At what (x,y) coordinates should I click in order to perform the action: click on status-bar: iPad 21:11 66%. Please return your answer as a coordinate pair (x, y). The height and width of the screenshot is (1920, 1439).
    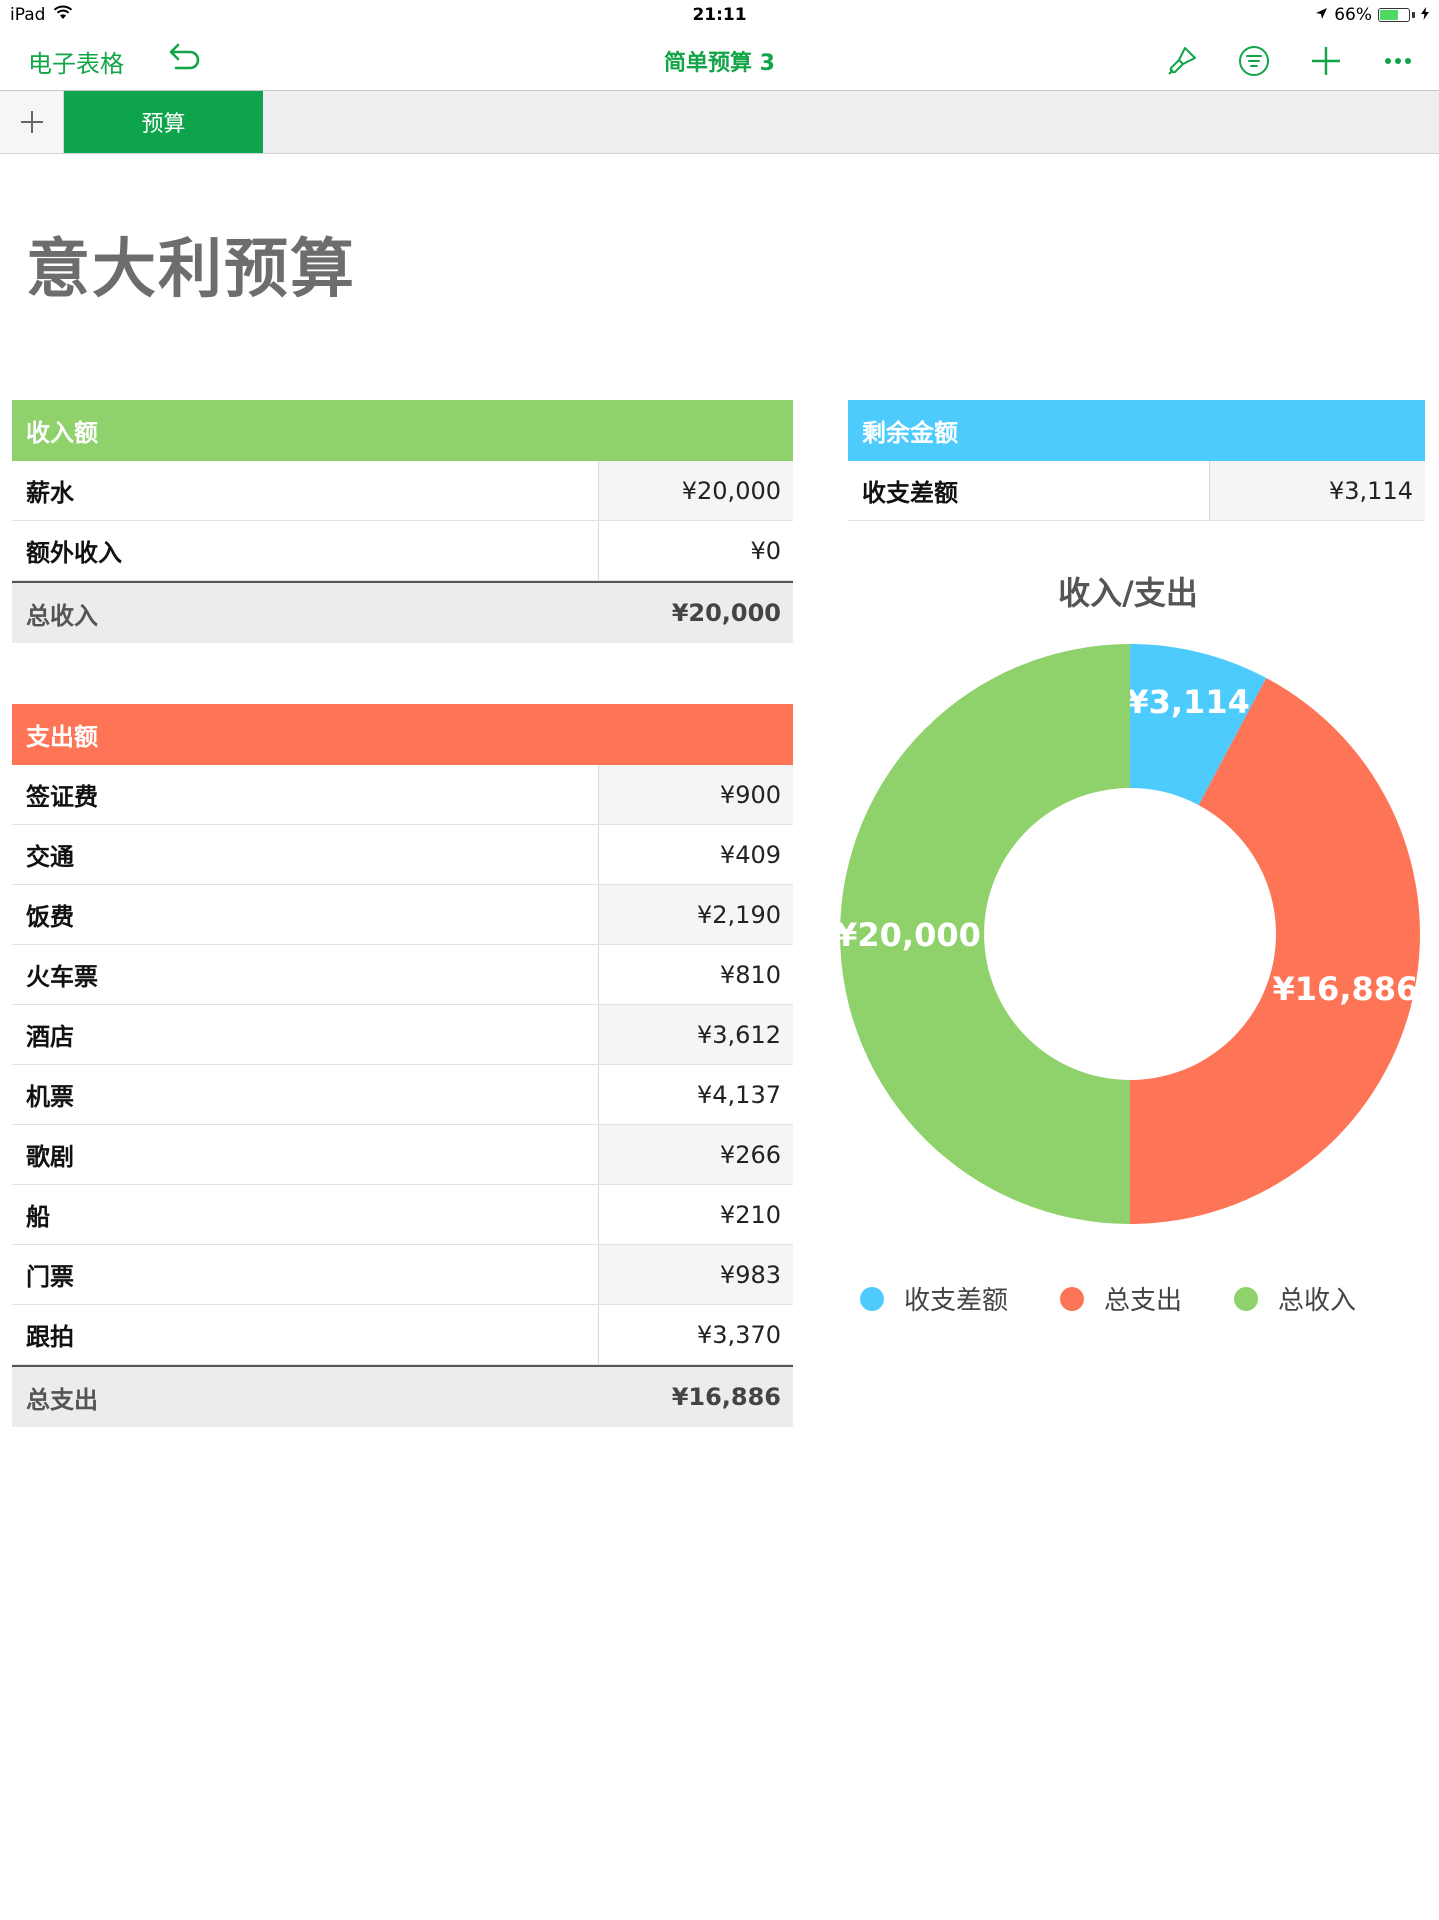
    Looking at the image, I should click on (719, 15).